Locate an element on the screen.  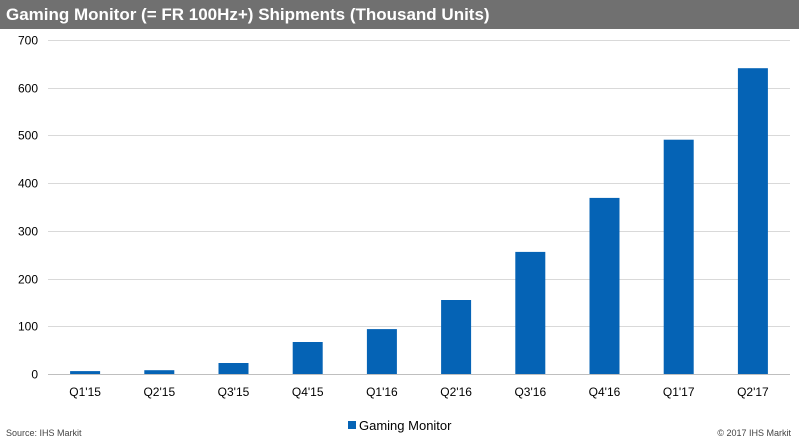
y-tick-label: 100 is located at coordinates (28, 327).